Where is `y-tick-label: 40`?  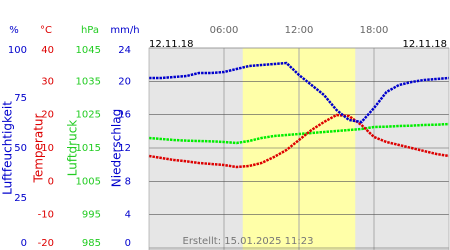
y-tick-label: 40 is located at coordinates (47, 50).